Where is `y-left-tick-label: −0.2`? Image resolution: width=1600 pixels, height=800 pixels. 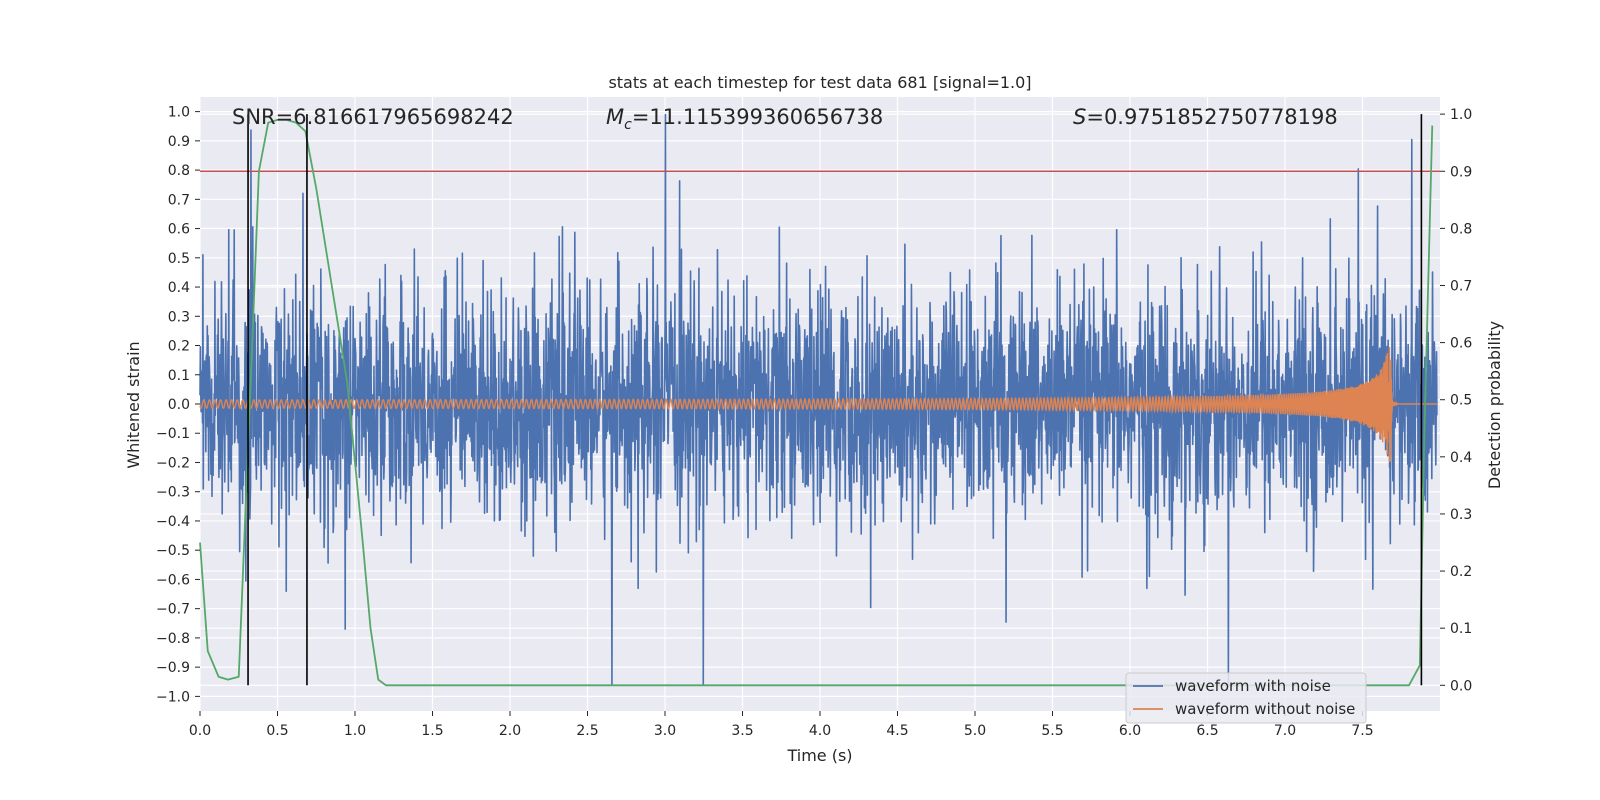
y-left-tick-label: −0.2 is located at coordinates (173, 463).